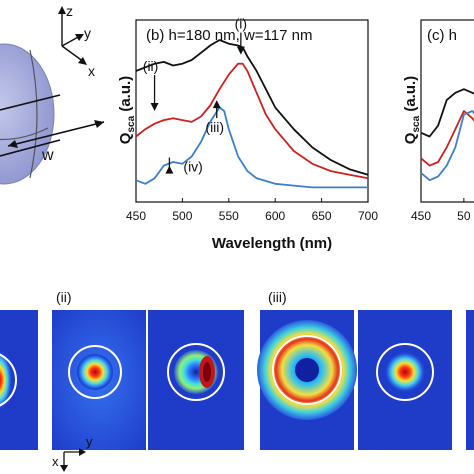 This screenshot has height=474, width=474. What do you see at coordinates (229, 216) in the screenshot?
I see `chart-b-x-tick-label: 550` at bounding box center [229, 216].